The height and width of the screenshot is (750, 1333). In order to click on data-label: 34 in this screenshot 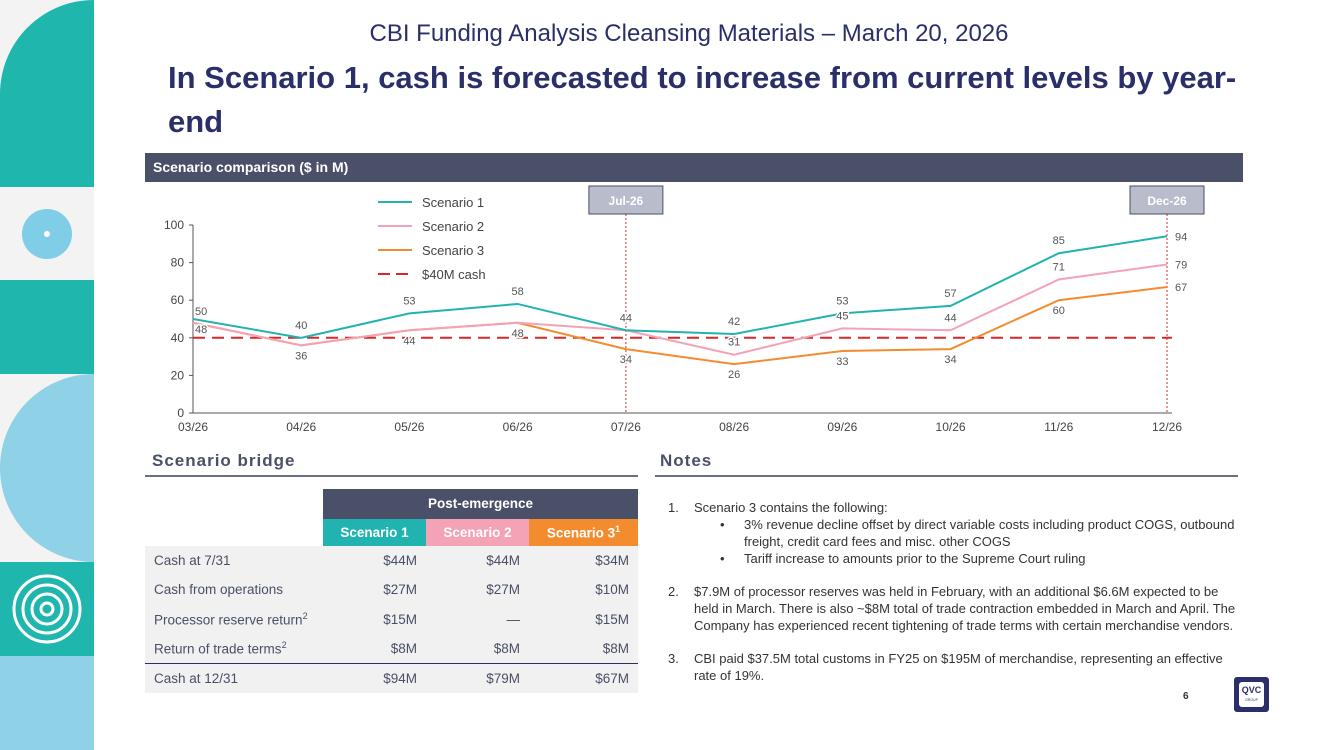, I will do `click(626, 360)`.